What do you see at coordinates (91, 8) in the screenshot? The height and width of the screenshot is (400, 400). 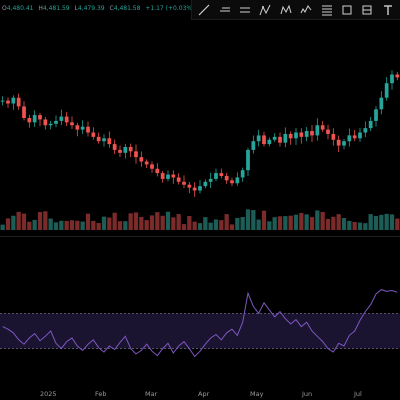 I see `low-value: 4,479.39` at bounding box center [91, 8].